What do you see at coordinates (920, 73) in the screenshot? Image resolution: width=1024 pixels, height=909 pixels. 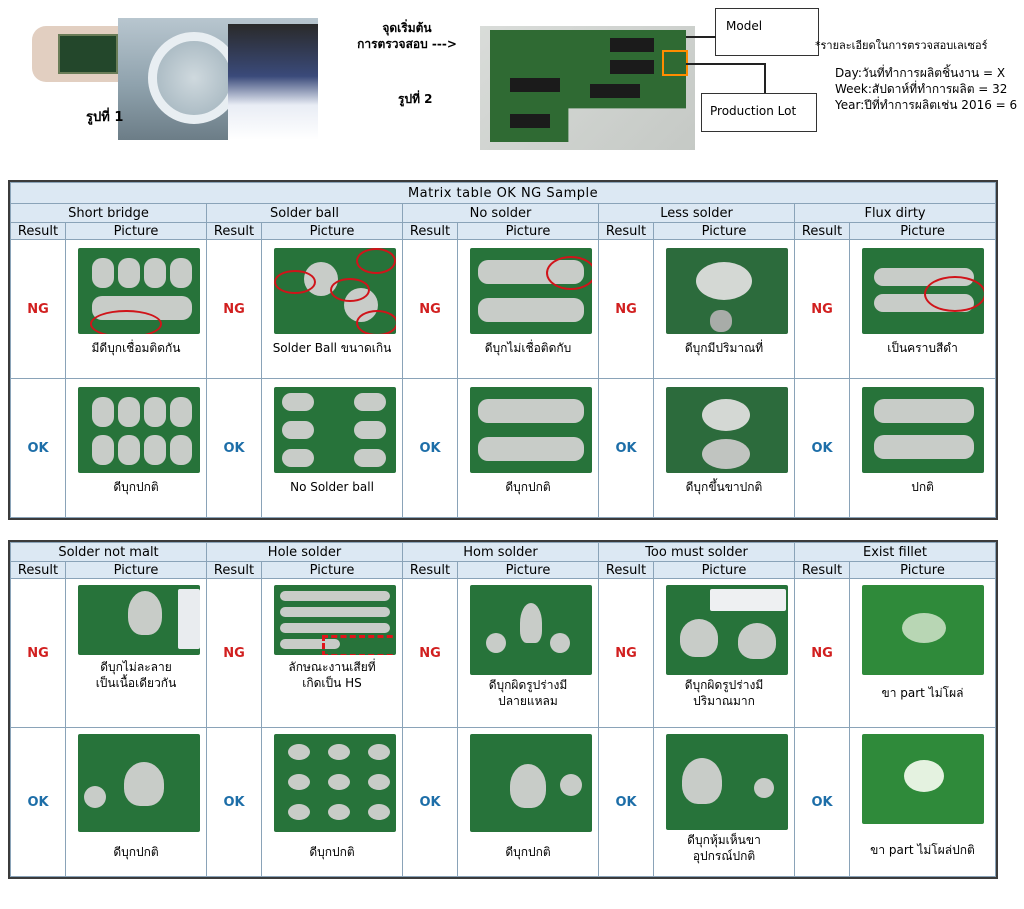 I see `def-day: Day:วันที่ทำการผลิตชิ้นงาน = X` at bounding box center [920, 73].